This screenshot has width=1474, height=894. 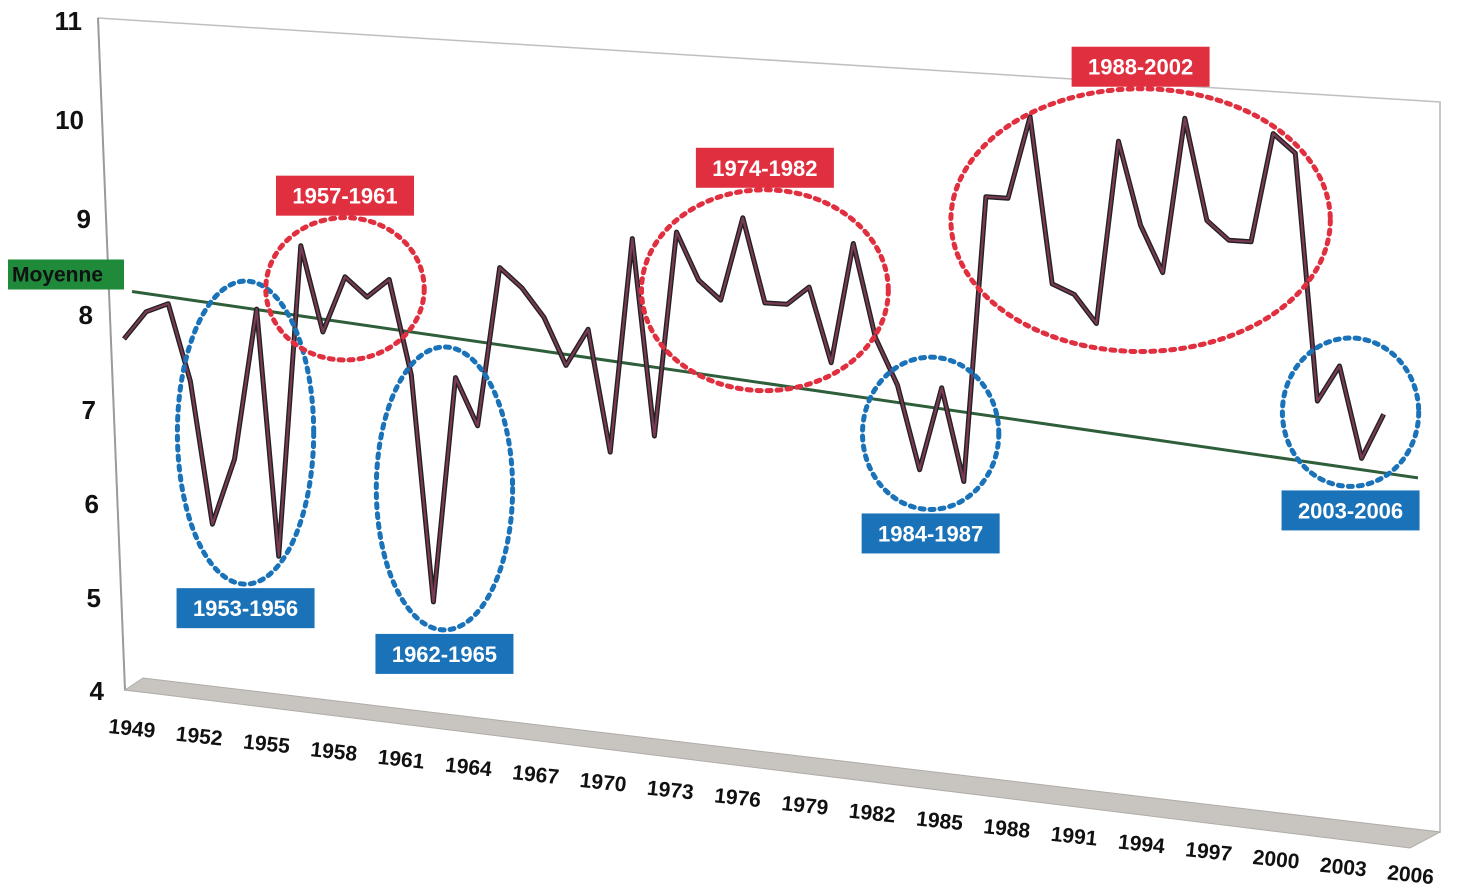 I want to click on period-label: 1957-1961, so click(x=344, y=196).